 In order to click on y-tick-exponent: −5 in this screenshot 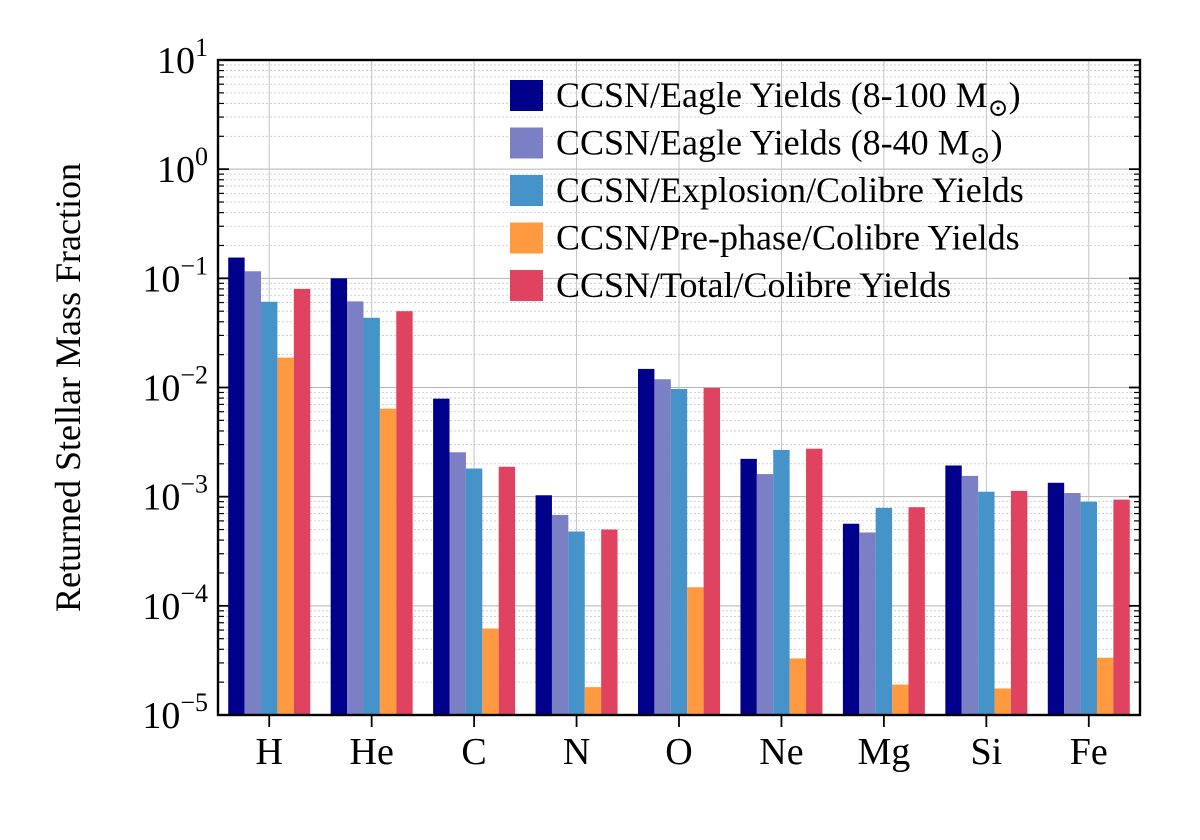, I will do `click(194, 702)`.